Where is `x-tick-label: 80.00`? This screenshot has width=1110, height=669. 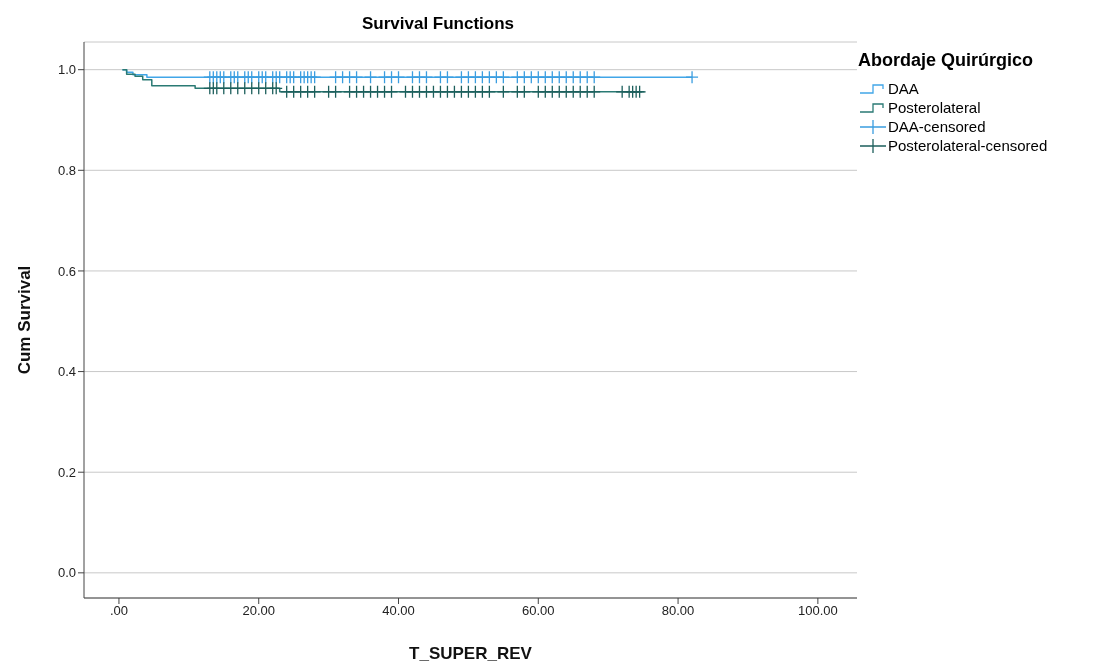
x-tick-label: 80.00 is located at coordinates (678, 611).